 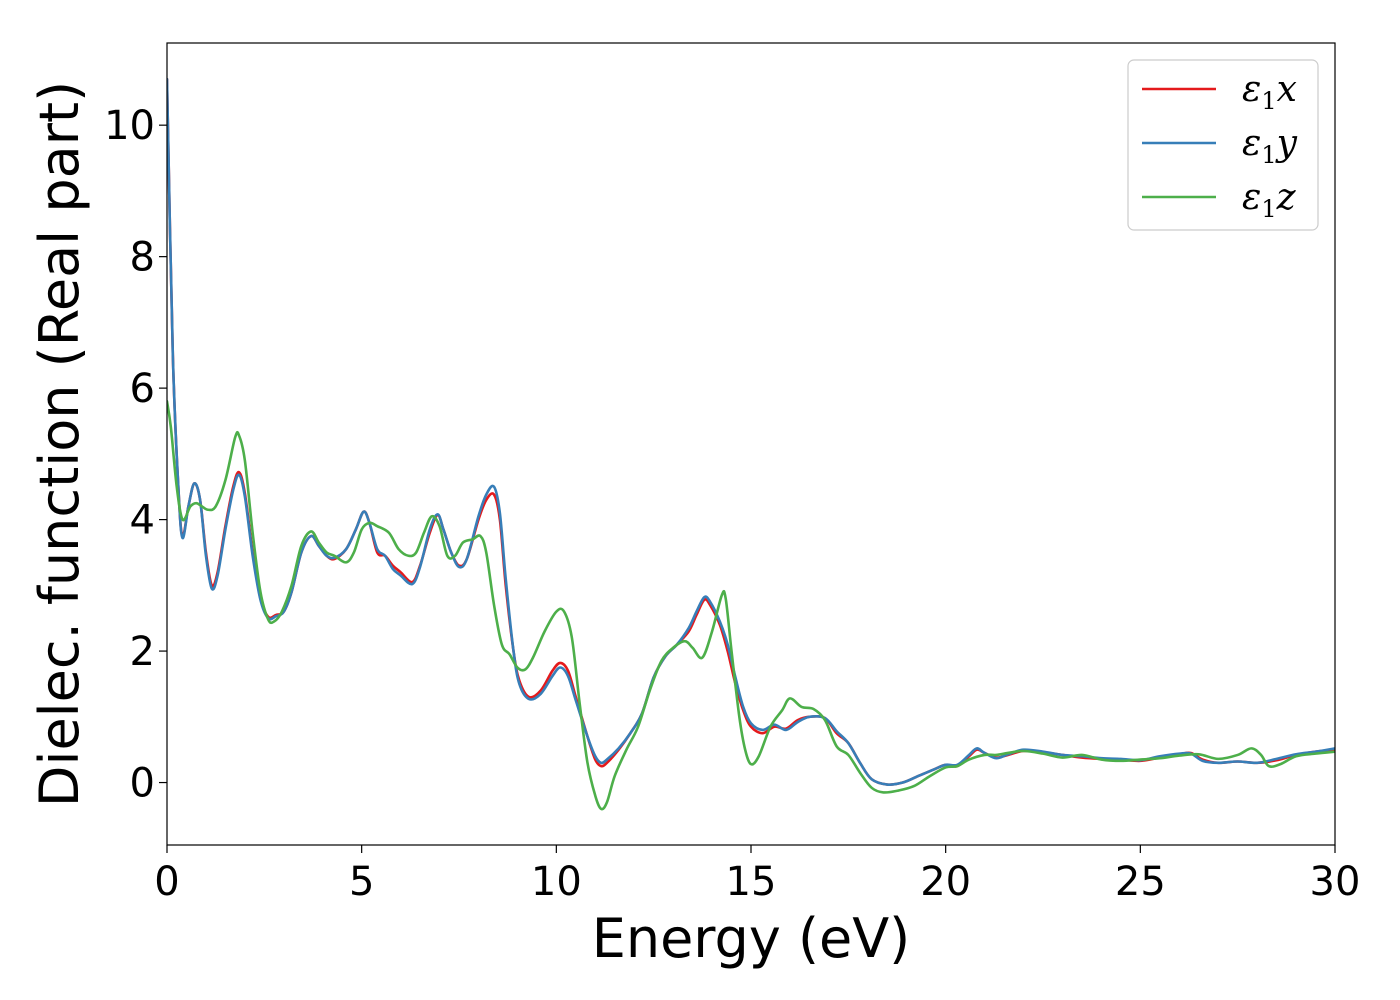 I want to click on legend-label-x: ε1x, so click(x=1269, y=92).